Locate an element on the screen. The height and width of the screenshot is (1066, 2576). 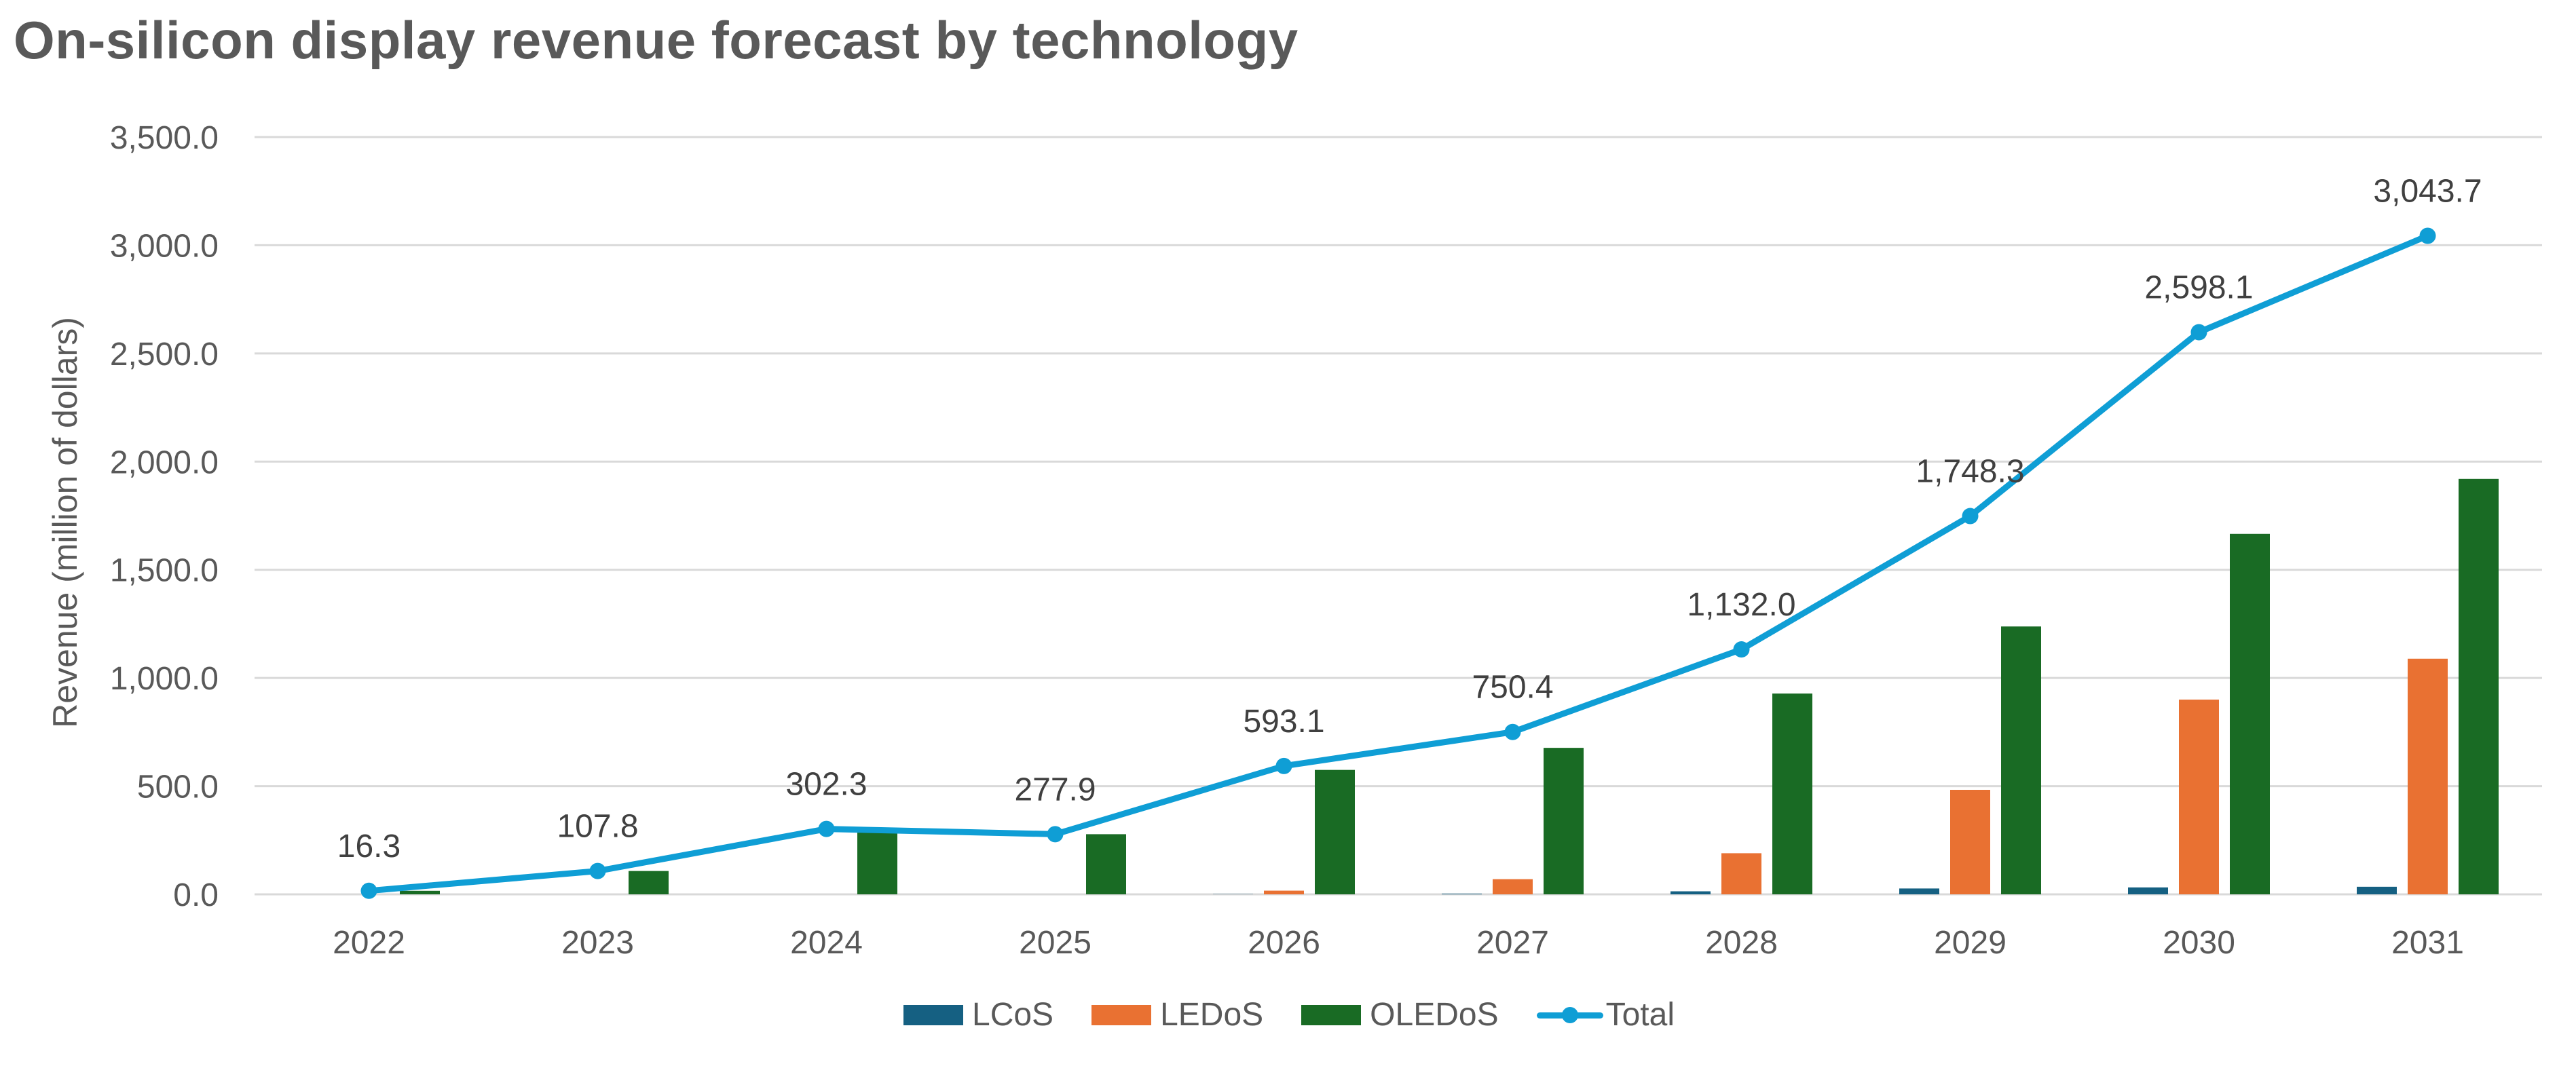
legend-item-oledos: OLEDoS is located at coordinates (1400, 1015).